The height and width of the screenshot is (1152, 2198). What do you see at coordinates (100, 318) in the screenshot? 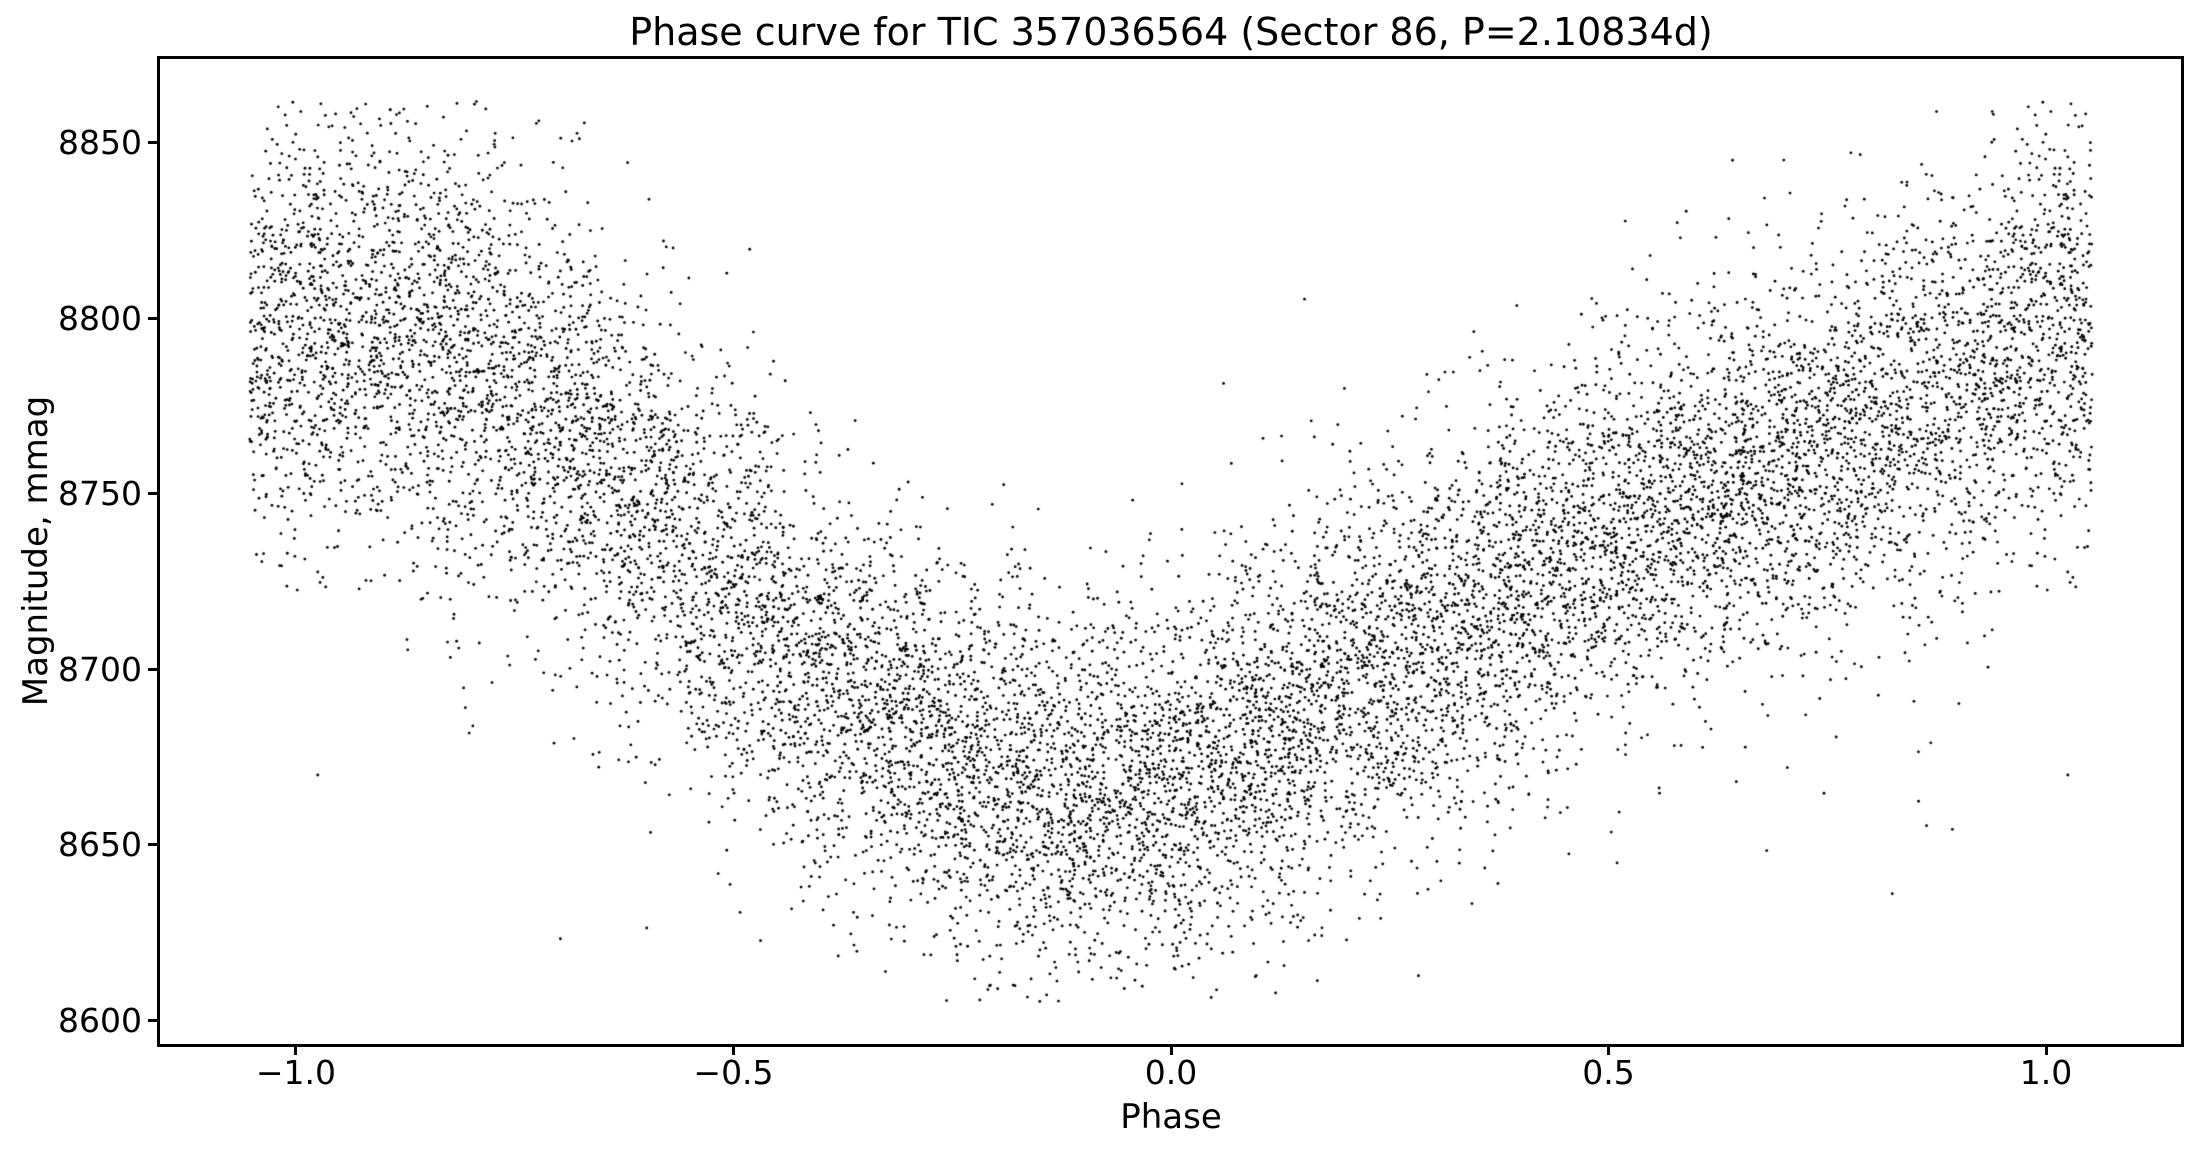
I see `y-tick-label: 8800` at bounding box center [100, 318].